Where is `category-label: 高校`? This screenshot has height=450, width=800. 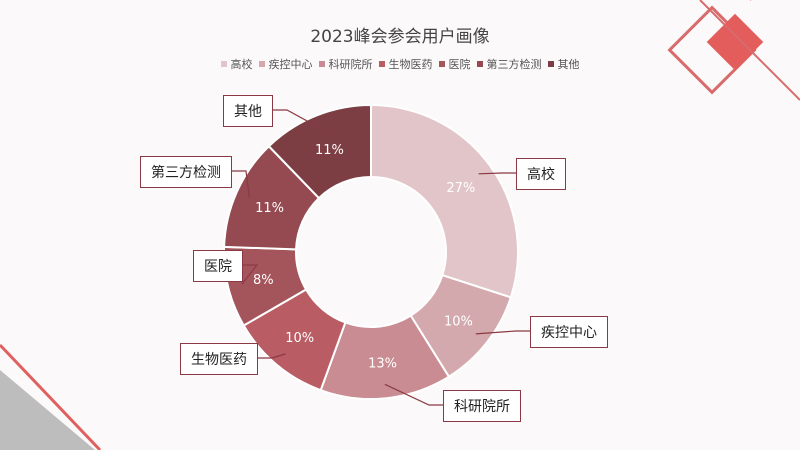
category-label: 高校 is located at coordinates (541, 174).